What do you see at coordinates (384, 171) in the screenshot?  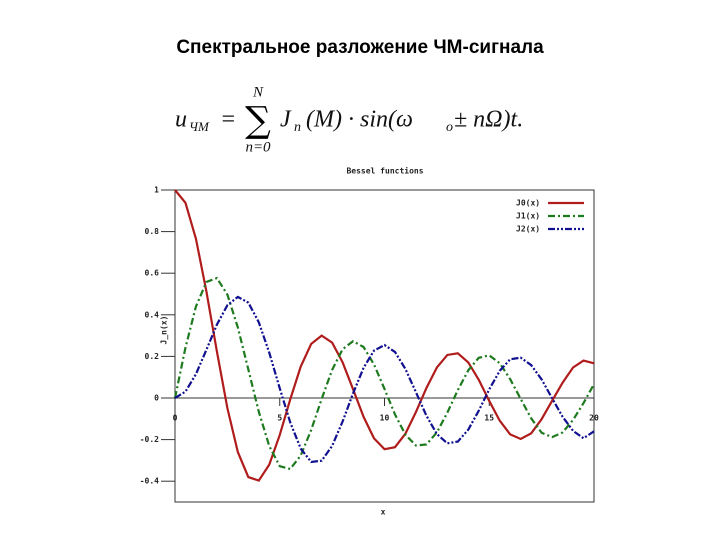 I see `chart-title: Bessel functions` at bounding box center [384, 171].